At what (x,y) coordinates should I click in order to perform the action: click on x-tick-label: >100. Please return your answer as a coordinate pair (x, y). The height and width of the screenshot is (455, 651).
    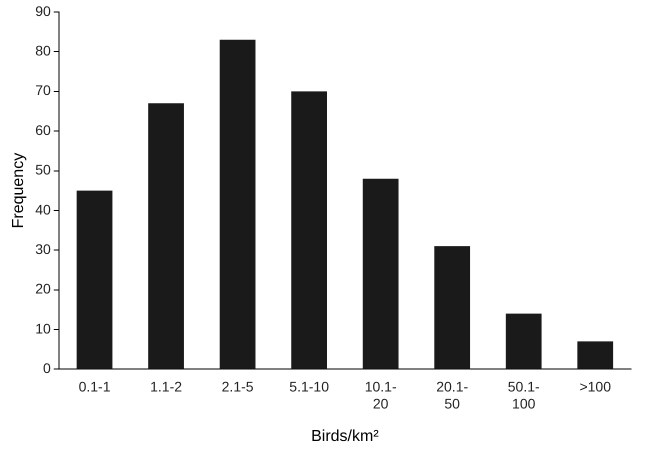
    Looking at the image, I should click on (595, 386).